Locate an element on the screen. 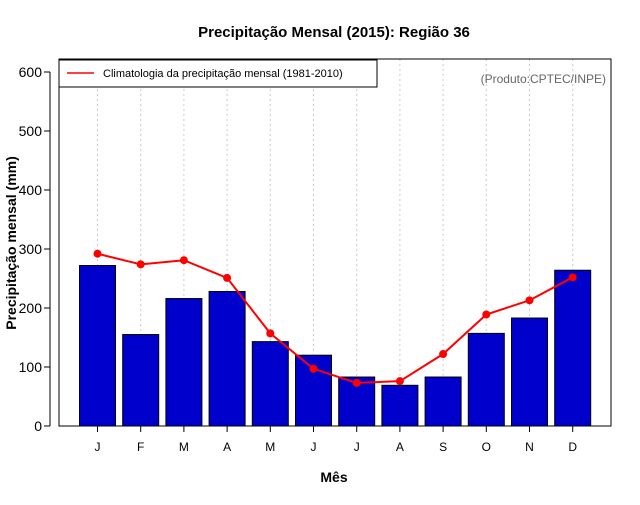 This screenshot has height=505, width=640. x-tick-label: O is located at coordinates (486, 447).